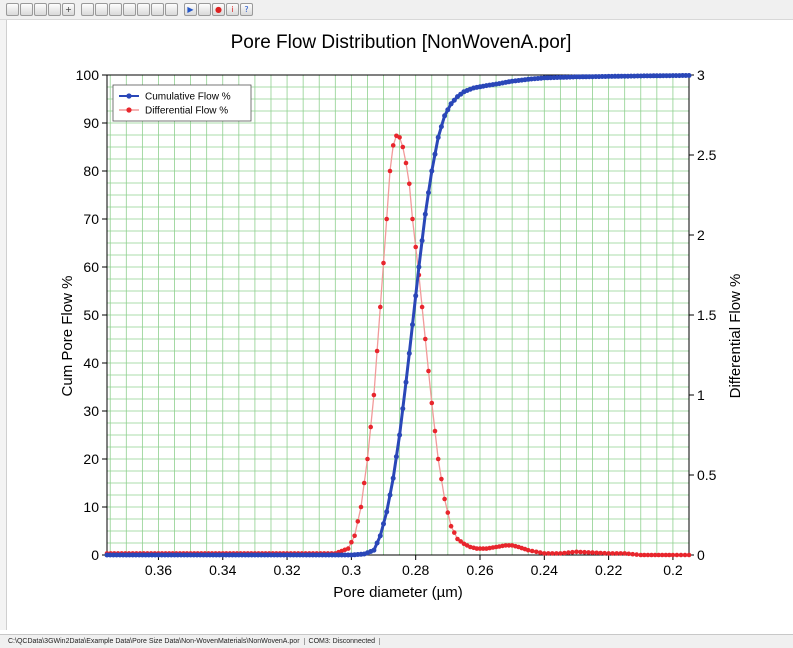 The height and width of the screenshot is (648, 793). Describe the element at coordinates (171, 9) in the screenshot. I see `graph-icon` at that location.